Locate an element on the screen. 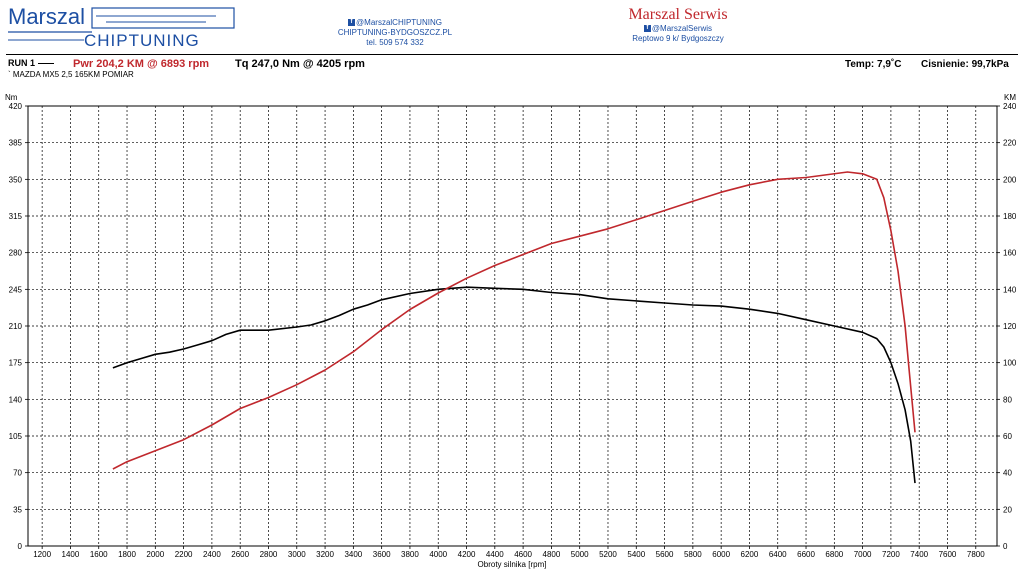 This screenshot has height=576, width=1024. x-tick-label: 2600 is located at coordinates (240, 554).